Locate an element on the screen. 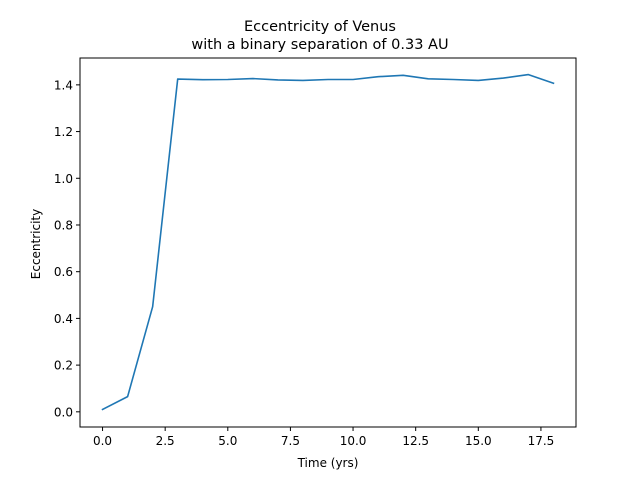 The height and width of the screenshot is (480, 640). x-tick-label: 17.5 is located at coordinates (541, 441).